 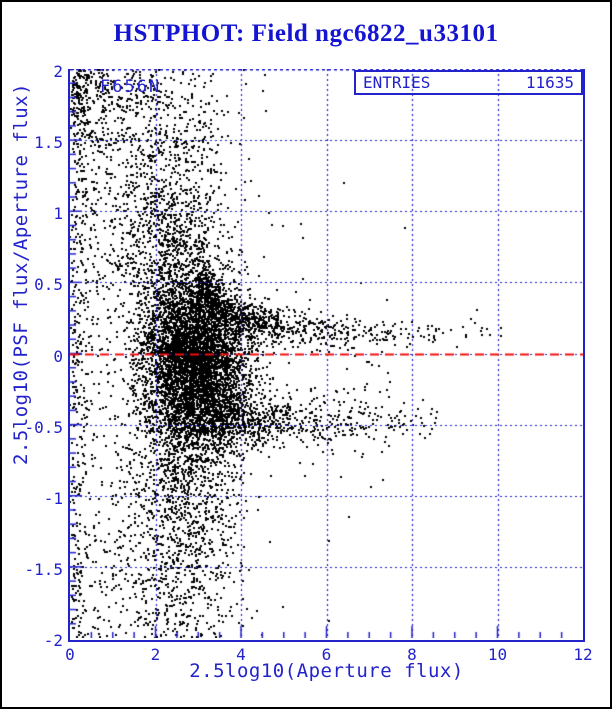 I want to click on entries-value: 11635, so click(x=549, y=82).